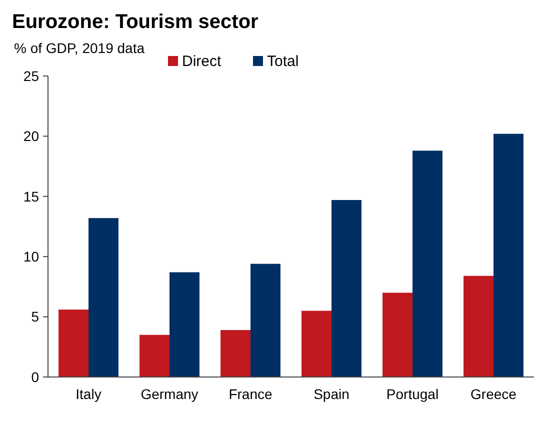 The image size is (550, 425). What do you see at coordinates (35, 316) in the screenshot?
I see `y-tick-label: 5` at bounding box center [35, 316].